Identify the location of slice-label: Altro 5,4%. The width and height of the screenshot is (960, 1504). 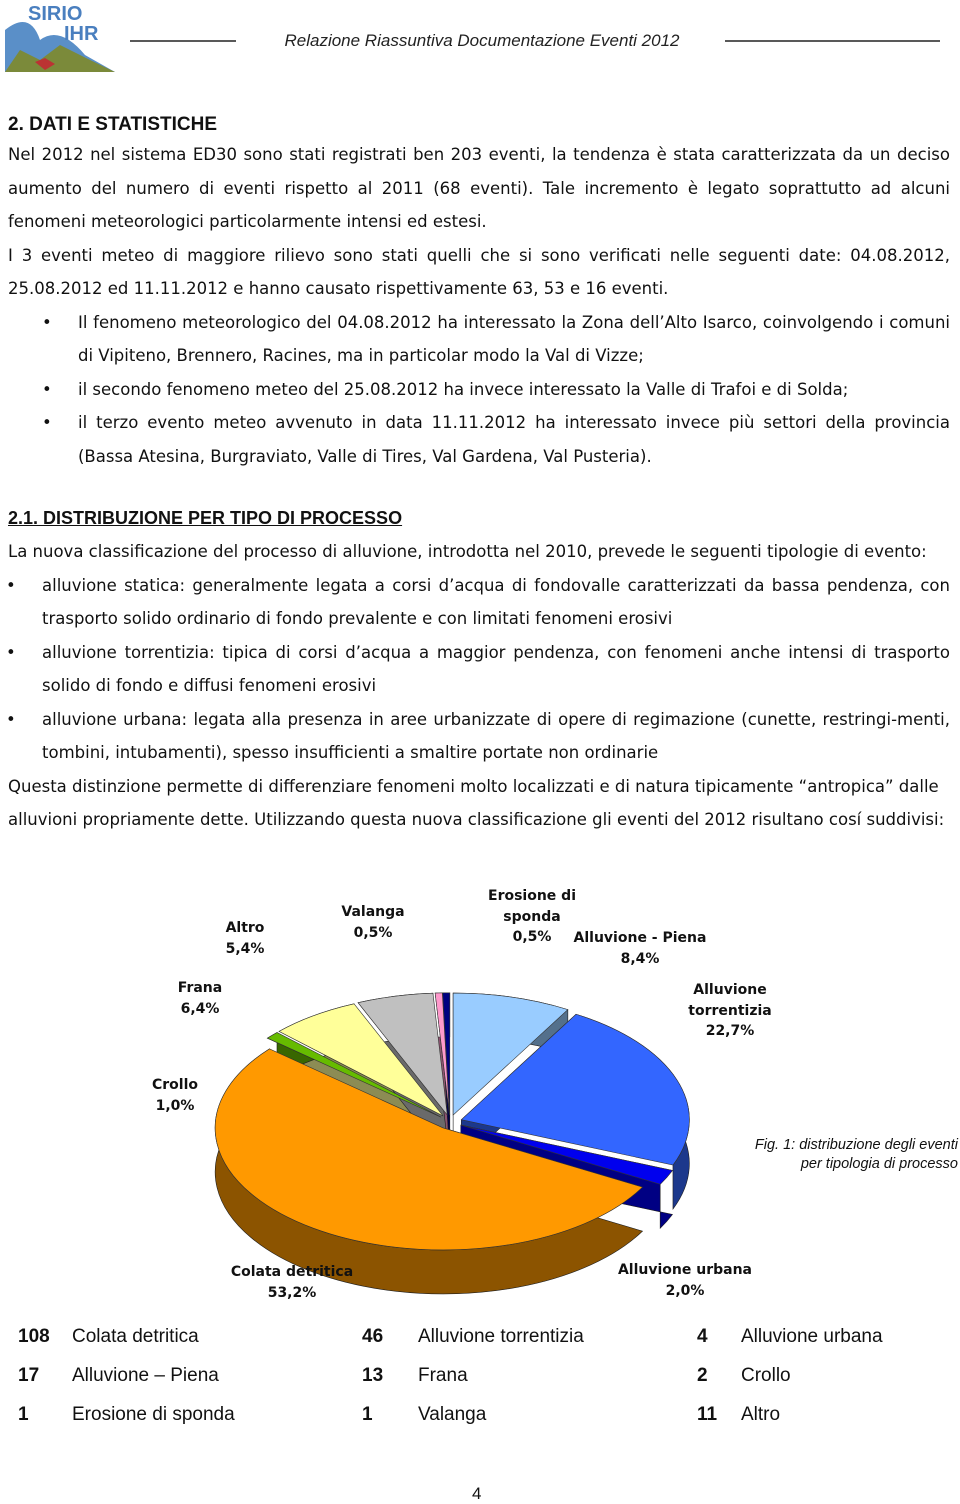
(245, 938).